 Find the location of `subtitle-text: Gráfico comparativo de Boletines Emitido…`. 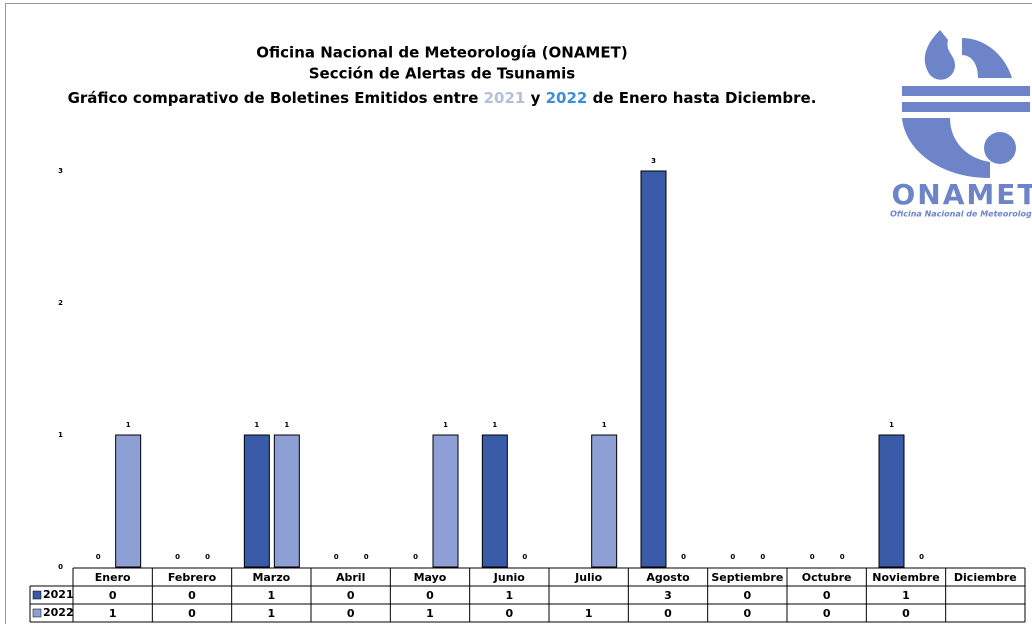

subtitle-text: Gráfico comparativo de Boletines Emitido… is located at coordinates (273, 98).